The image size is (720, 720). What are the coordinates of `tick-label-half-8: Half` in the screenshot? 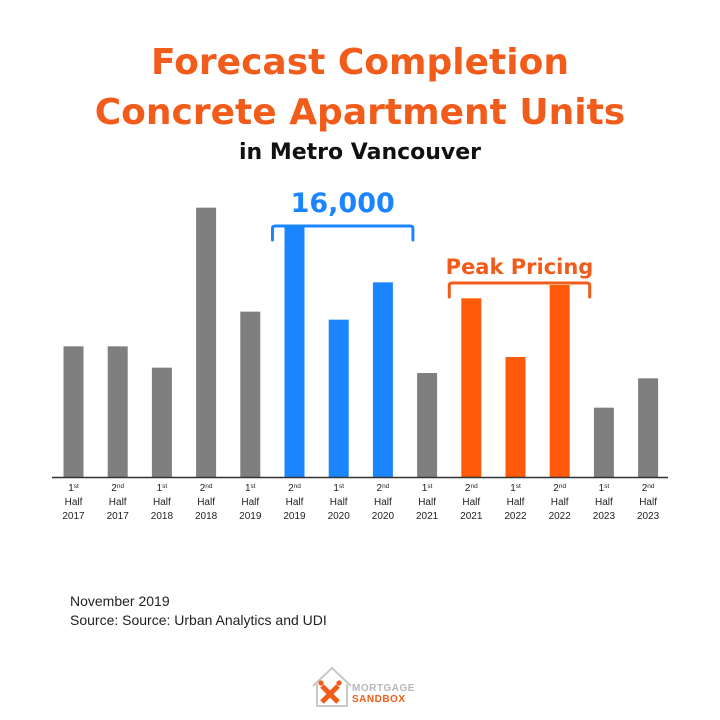 It's located at (427, 502).